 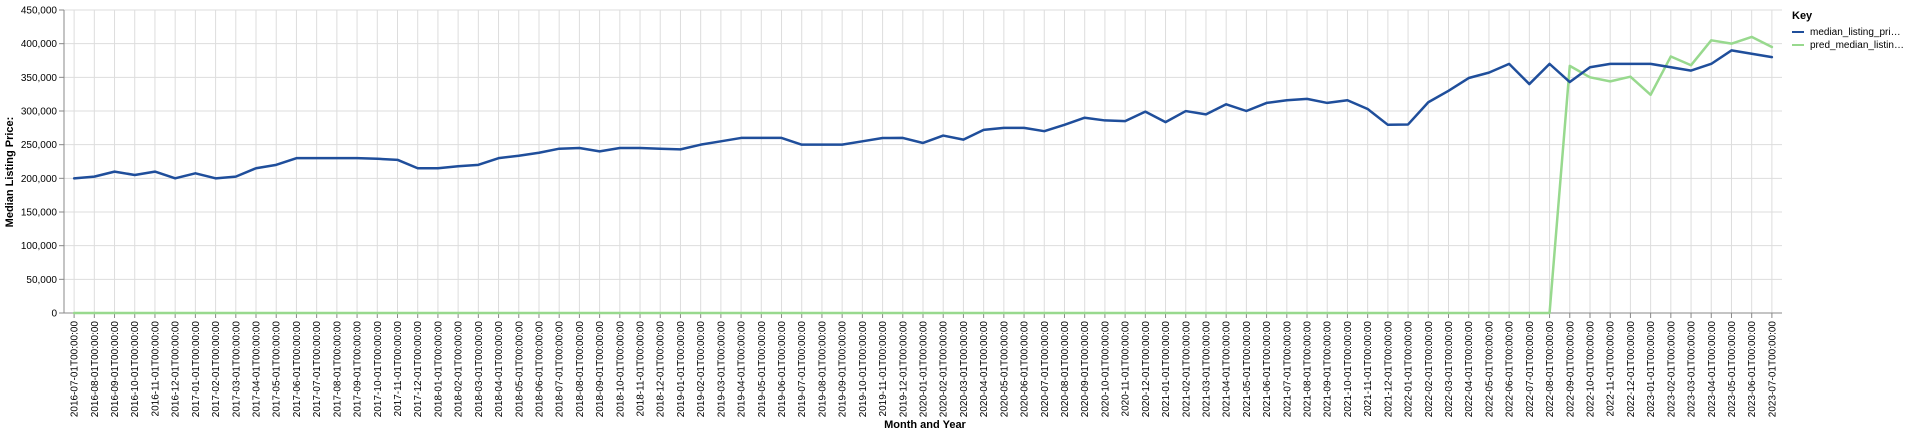 What do you see at coordinates (499, 369) in the screenshot?
I see `x-tick-label: 2018-04-01T00:00:00` at bounding box center [499, 369].